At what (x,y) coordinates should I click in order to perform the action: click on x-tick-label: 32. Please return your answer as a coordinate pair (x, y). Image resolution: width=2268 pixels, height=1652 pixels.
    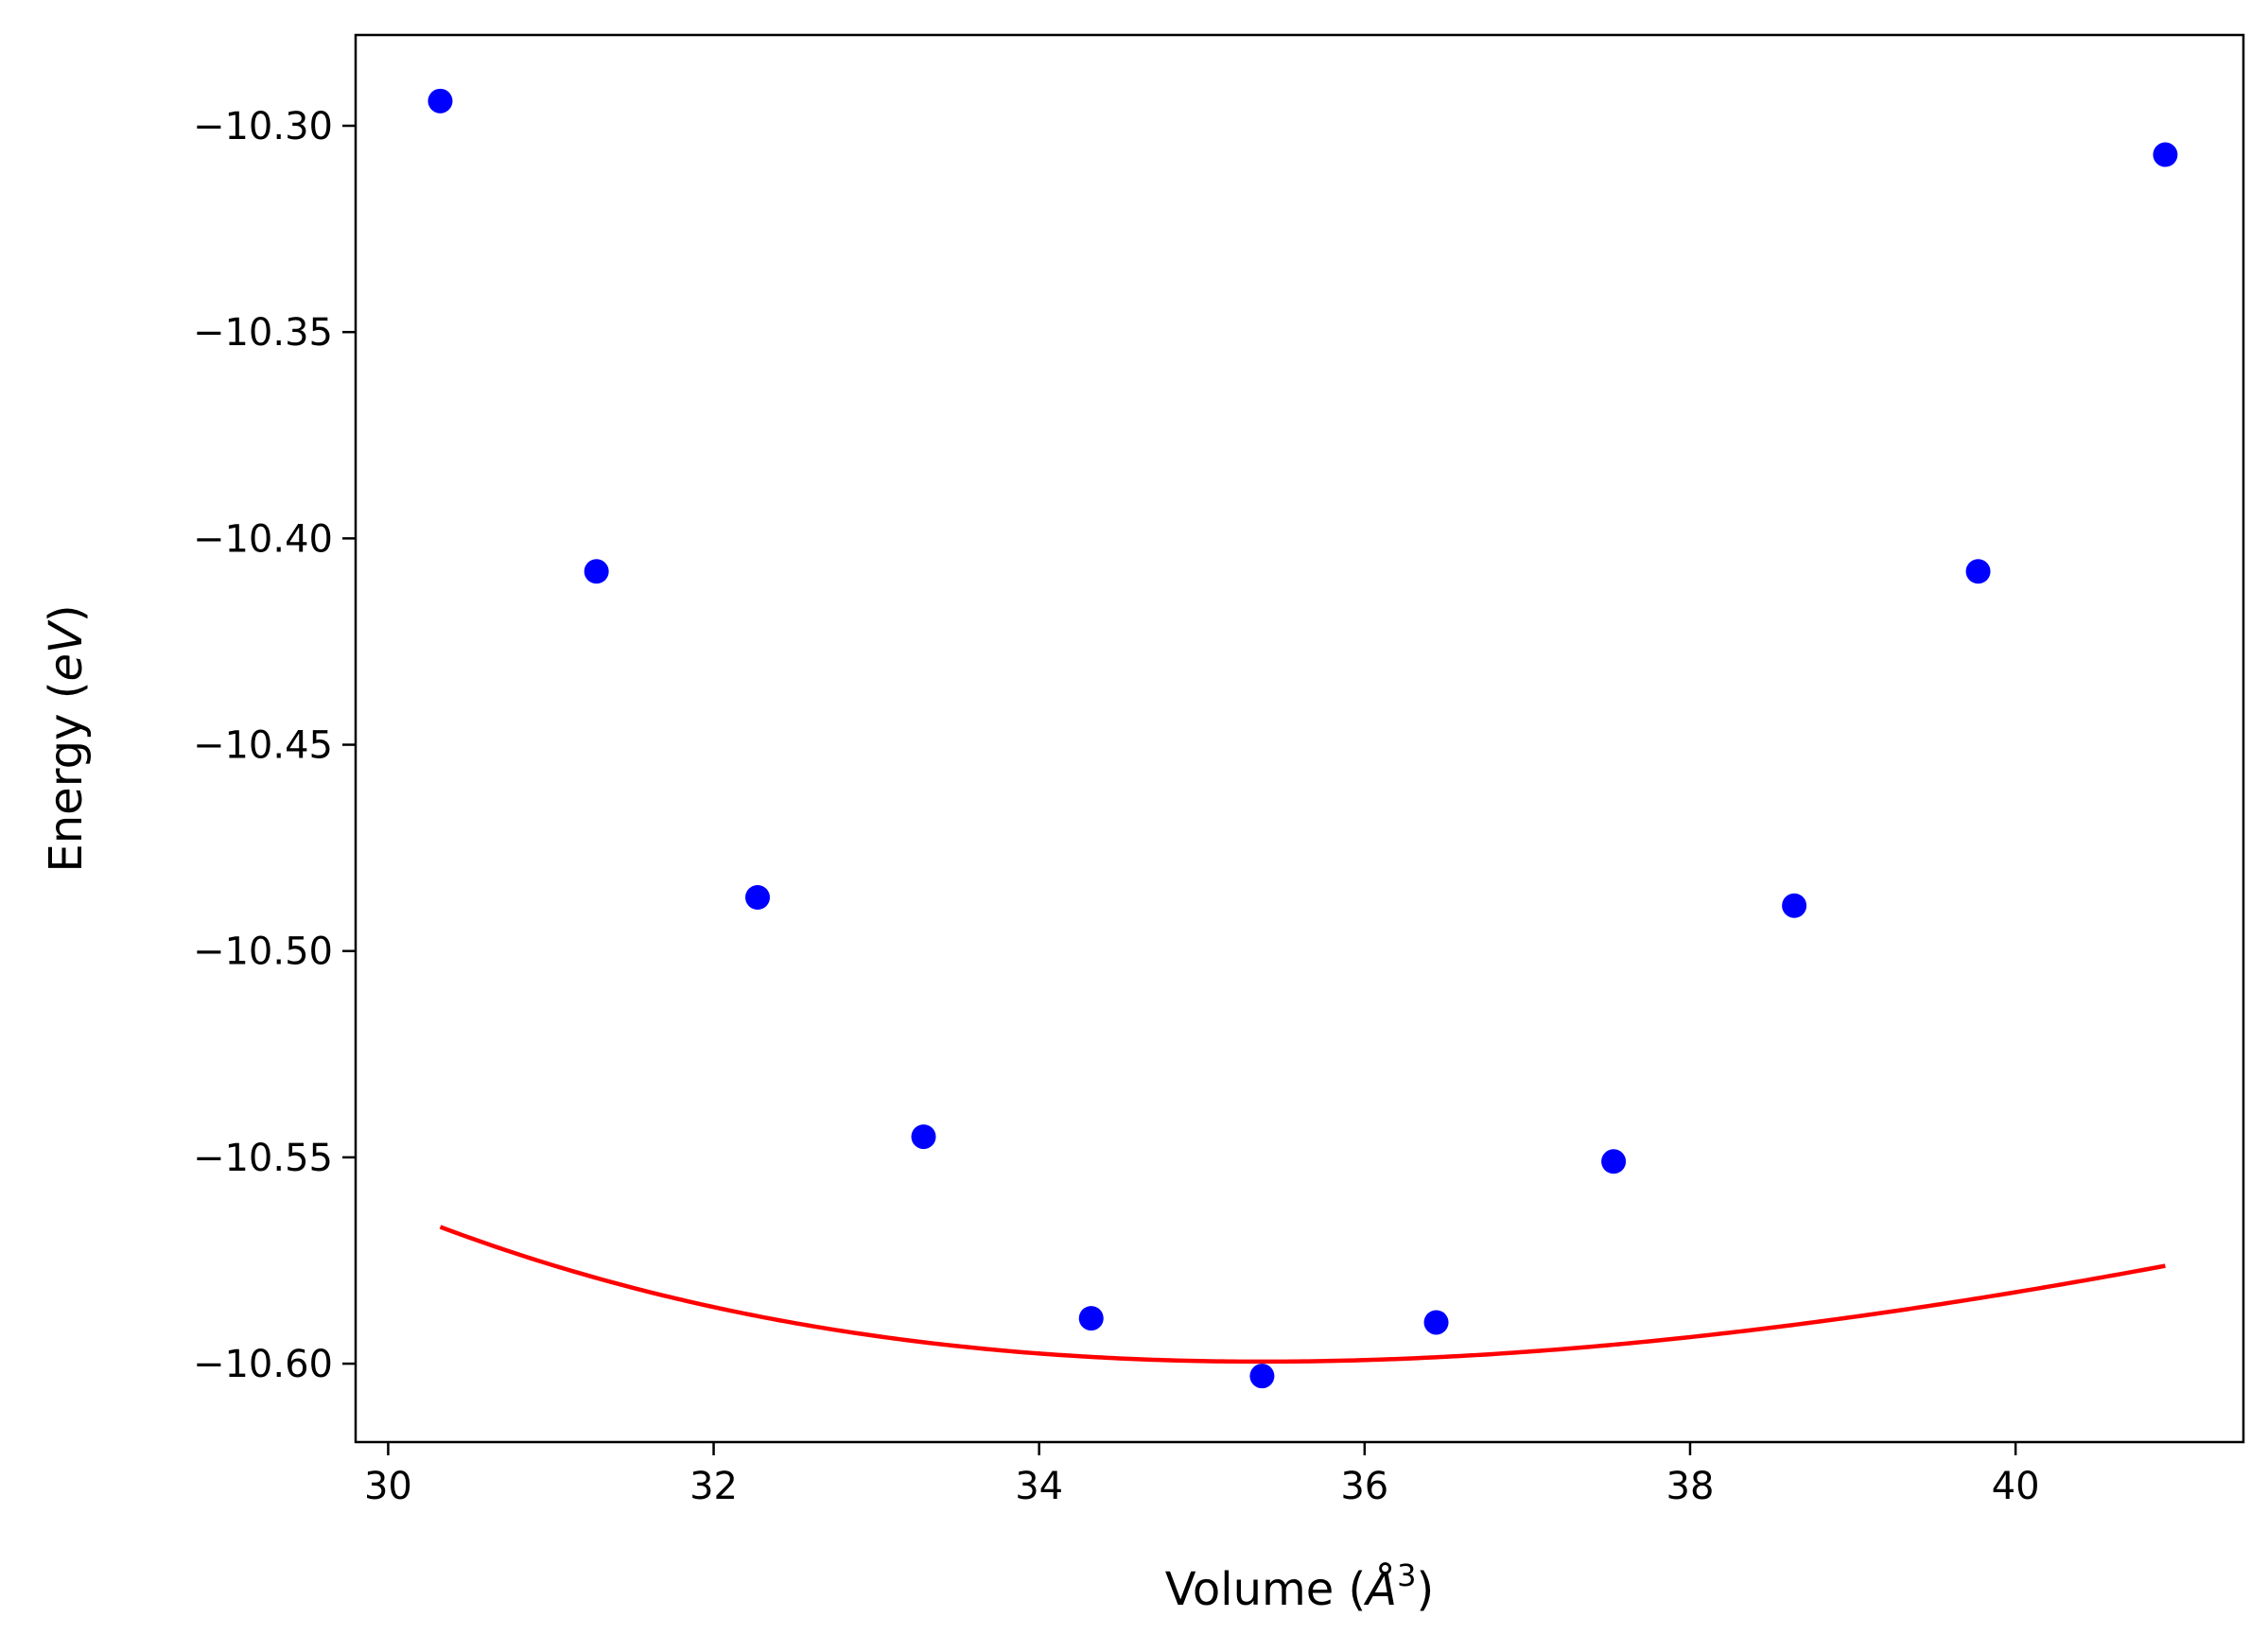
    Looking at the image, I should click on (713, 1487).